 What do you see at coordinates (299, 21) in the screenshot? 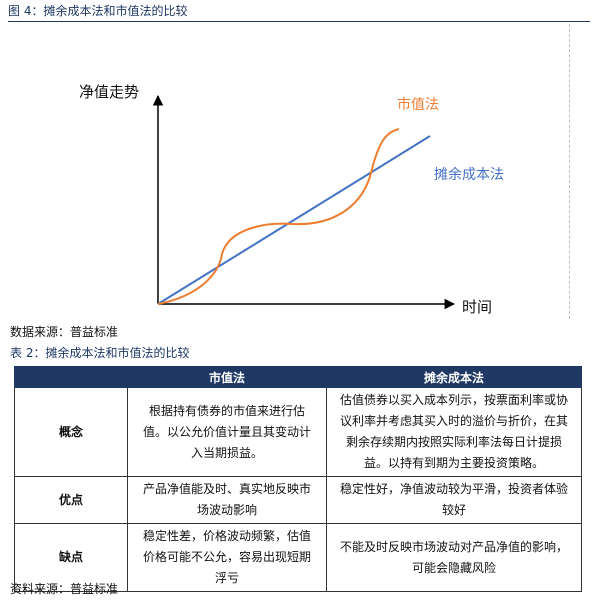
I see `figure-rule` at bounding box center [299, 21].